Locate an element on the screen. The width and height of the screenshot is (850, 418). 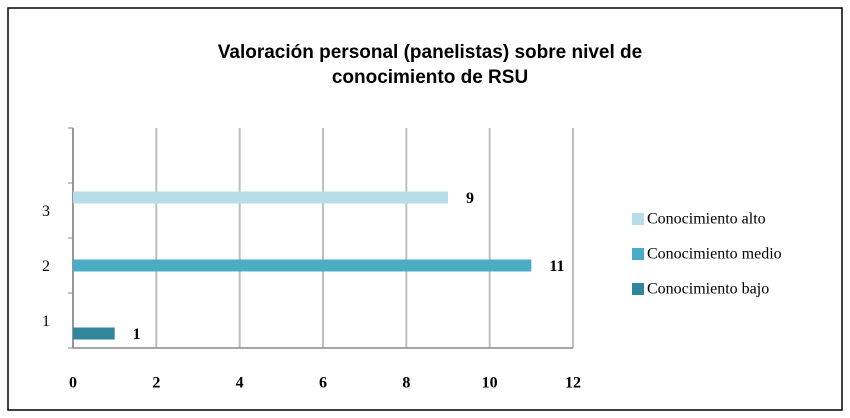
x-tick-label: 10 is located at coordinates (490, 383).